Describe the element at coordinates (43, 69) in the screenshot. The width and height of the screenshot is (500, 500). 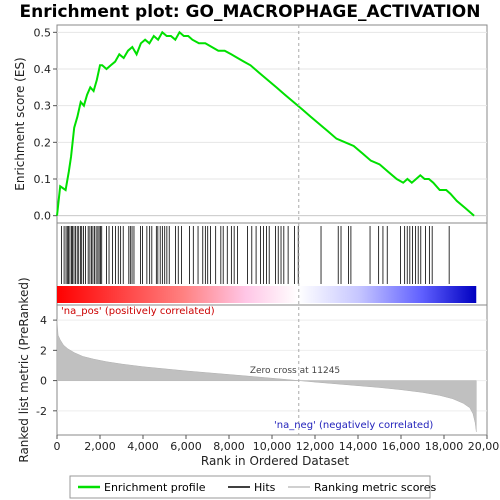
I see `es-y-tick-label: 0.4` at that location.